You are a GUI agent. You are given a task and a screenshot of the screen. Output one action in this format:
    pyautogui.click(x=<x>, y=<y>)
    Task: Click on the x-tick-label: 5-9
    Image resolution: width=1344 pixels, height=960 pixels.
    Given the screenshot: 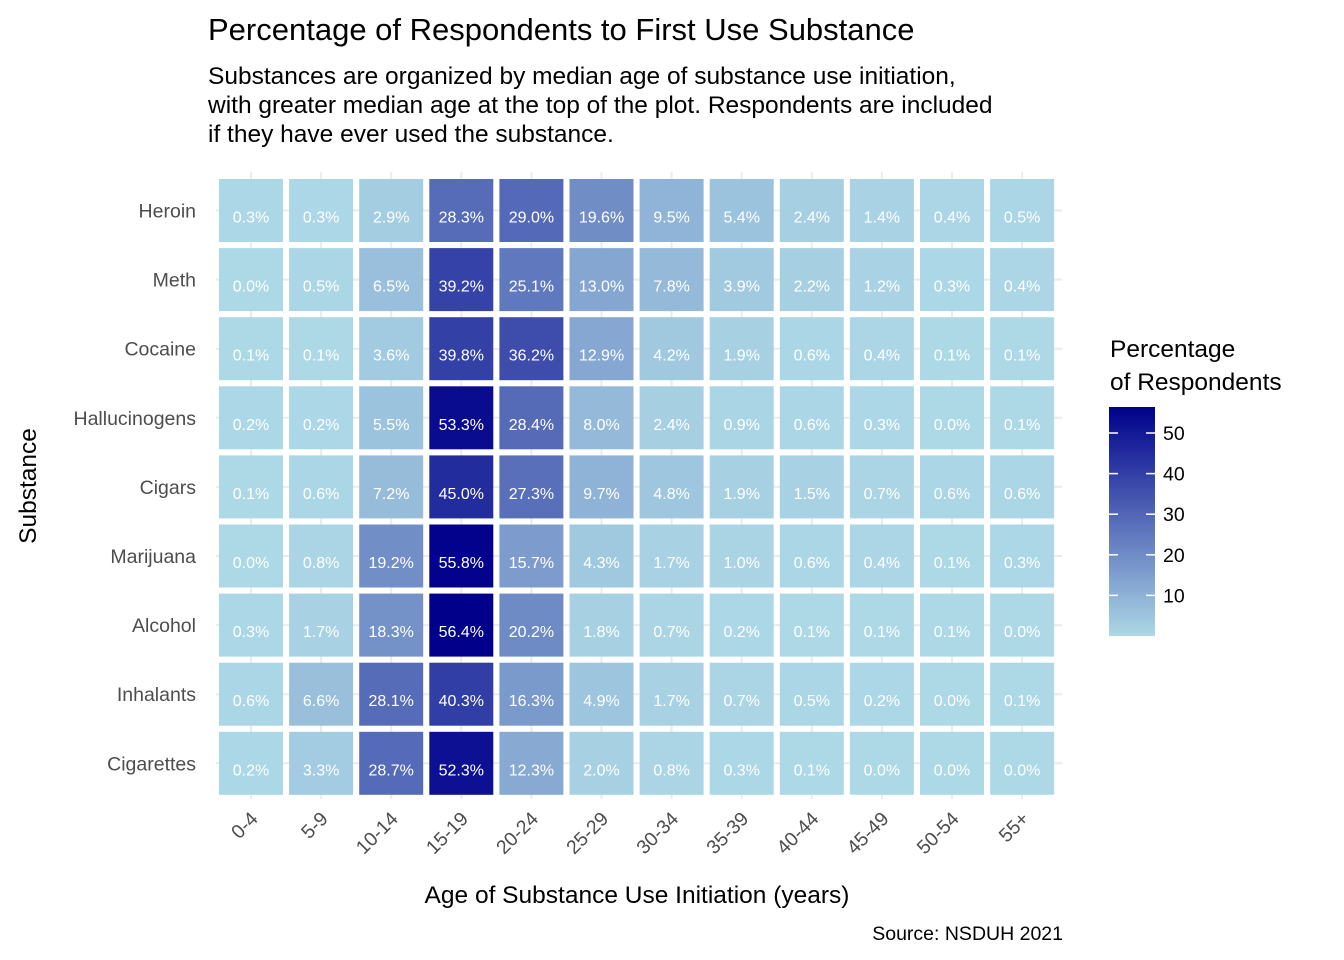 What is the action you would take?
    pyautogui.click(x=314, y=825)
    